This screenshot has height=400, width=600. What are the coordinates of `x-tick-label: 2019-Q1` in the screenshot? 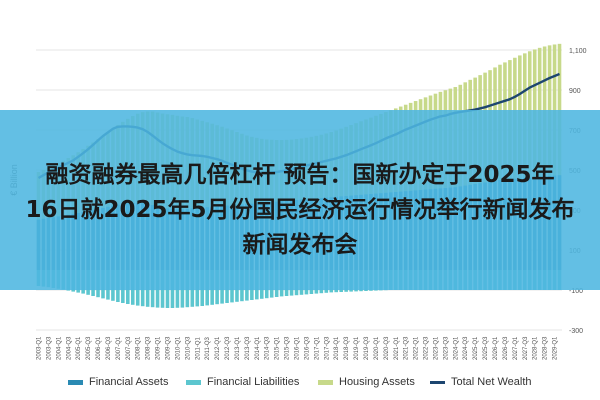 It's located at (357, 348).